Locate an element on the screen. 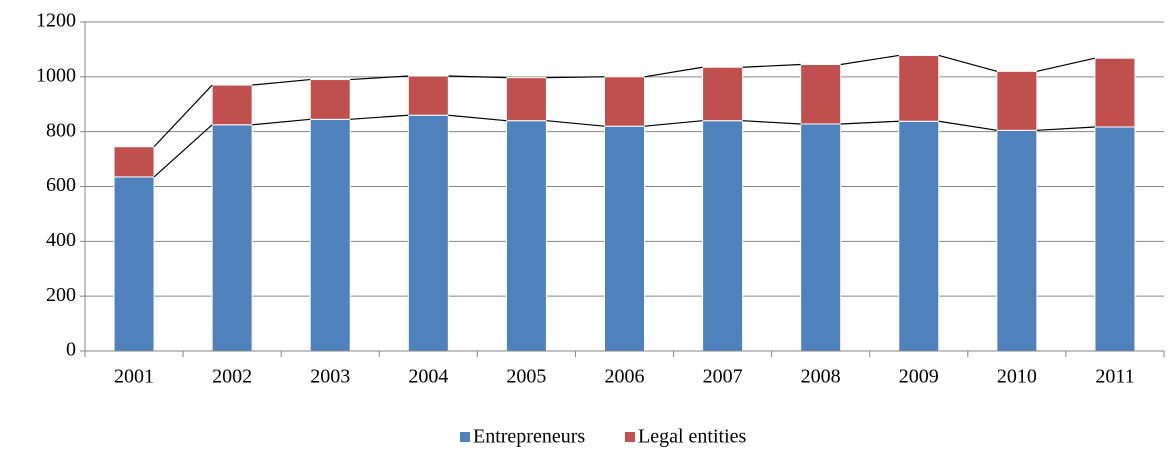 This screenshot has height=452, width=1169. legend-label: Legal entities is located at coordinates (692, 437).